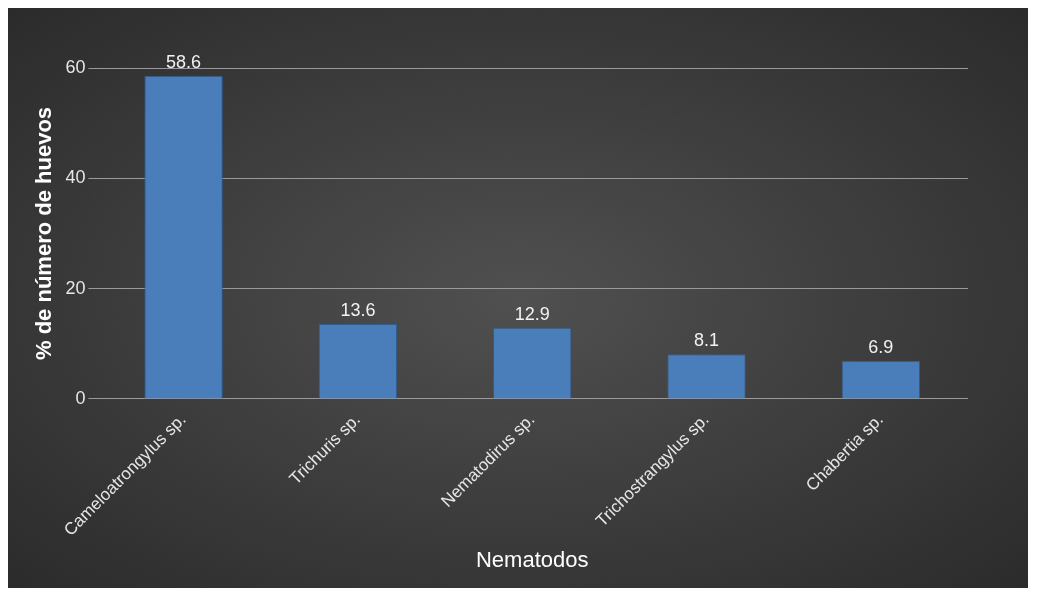 The width and height of the screenshot is (1038, 600). I want to click on data-label: 58.6, so click(184, 61).